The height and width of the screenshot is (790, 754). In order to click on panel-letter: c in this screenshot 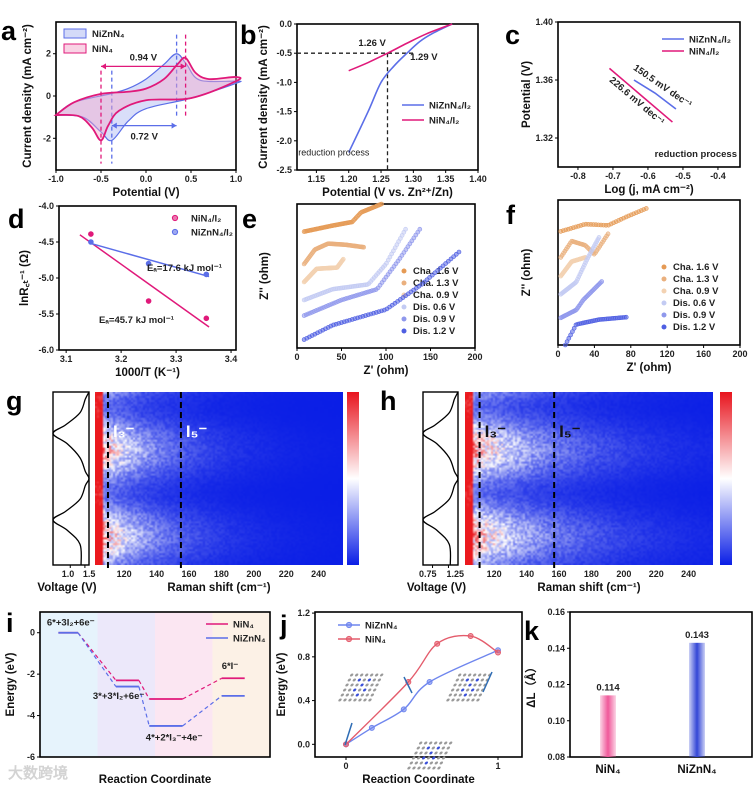, I will do `click(512, 35)`.